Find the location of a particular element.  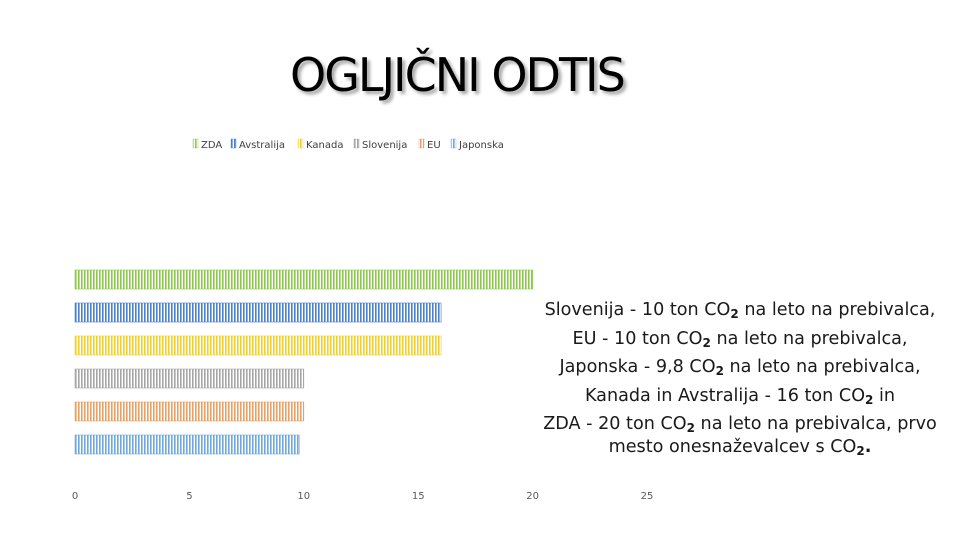

legend-swatch-japonska is located at coordinates (453, 143).